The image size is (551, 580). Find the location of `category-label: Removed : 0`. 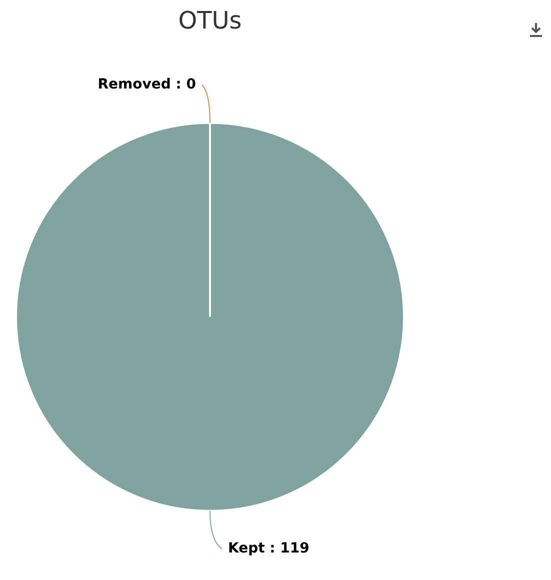

category-label: Removed : 0 is located at coordinates (147, 84).